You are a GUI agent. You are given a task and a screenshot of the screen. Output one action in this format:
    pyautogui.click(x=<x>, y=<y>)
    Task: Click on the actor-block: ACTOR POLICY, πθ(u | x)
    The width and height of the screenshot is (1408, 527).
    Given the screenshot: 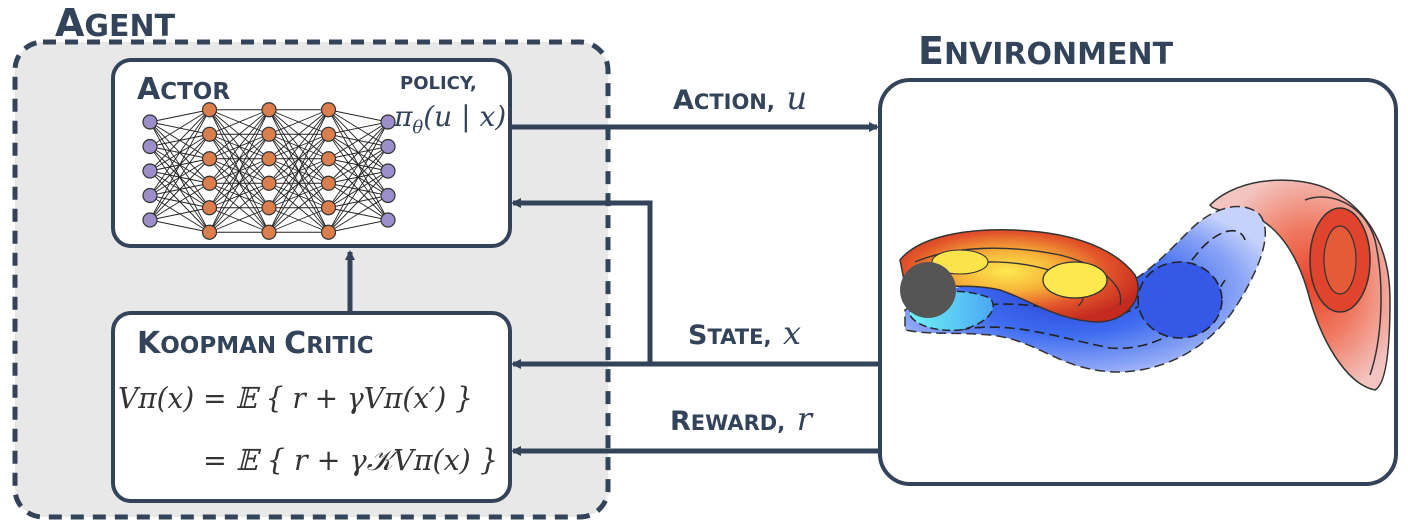 What is the action you would take?
    pyautogui.click(x=311, y=153)
    